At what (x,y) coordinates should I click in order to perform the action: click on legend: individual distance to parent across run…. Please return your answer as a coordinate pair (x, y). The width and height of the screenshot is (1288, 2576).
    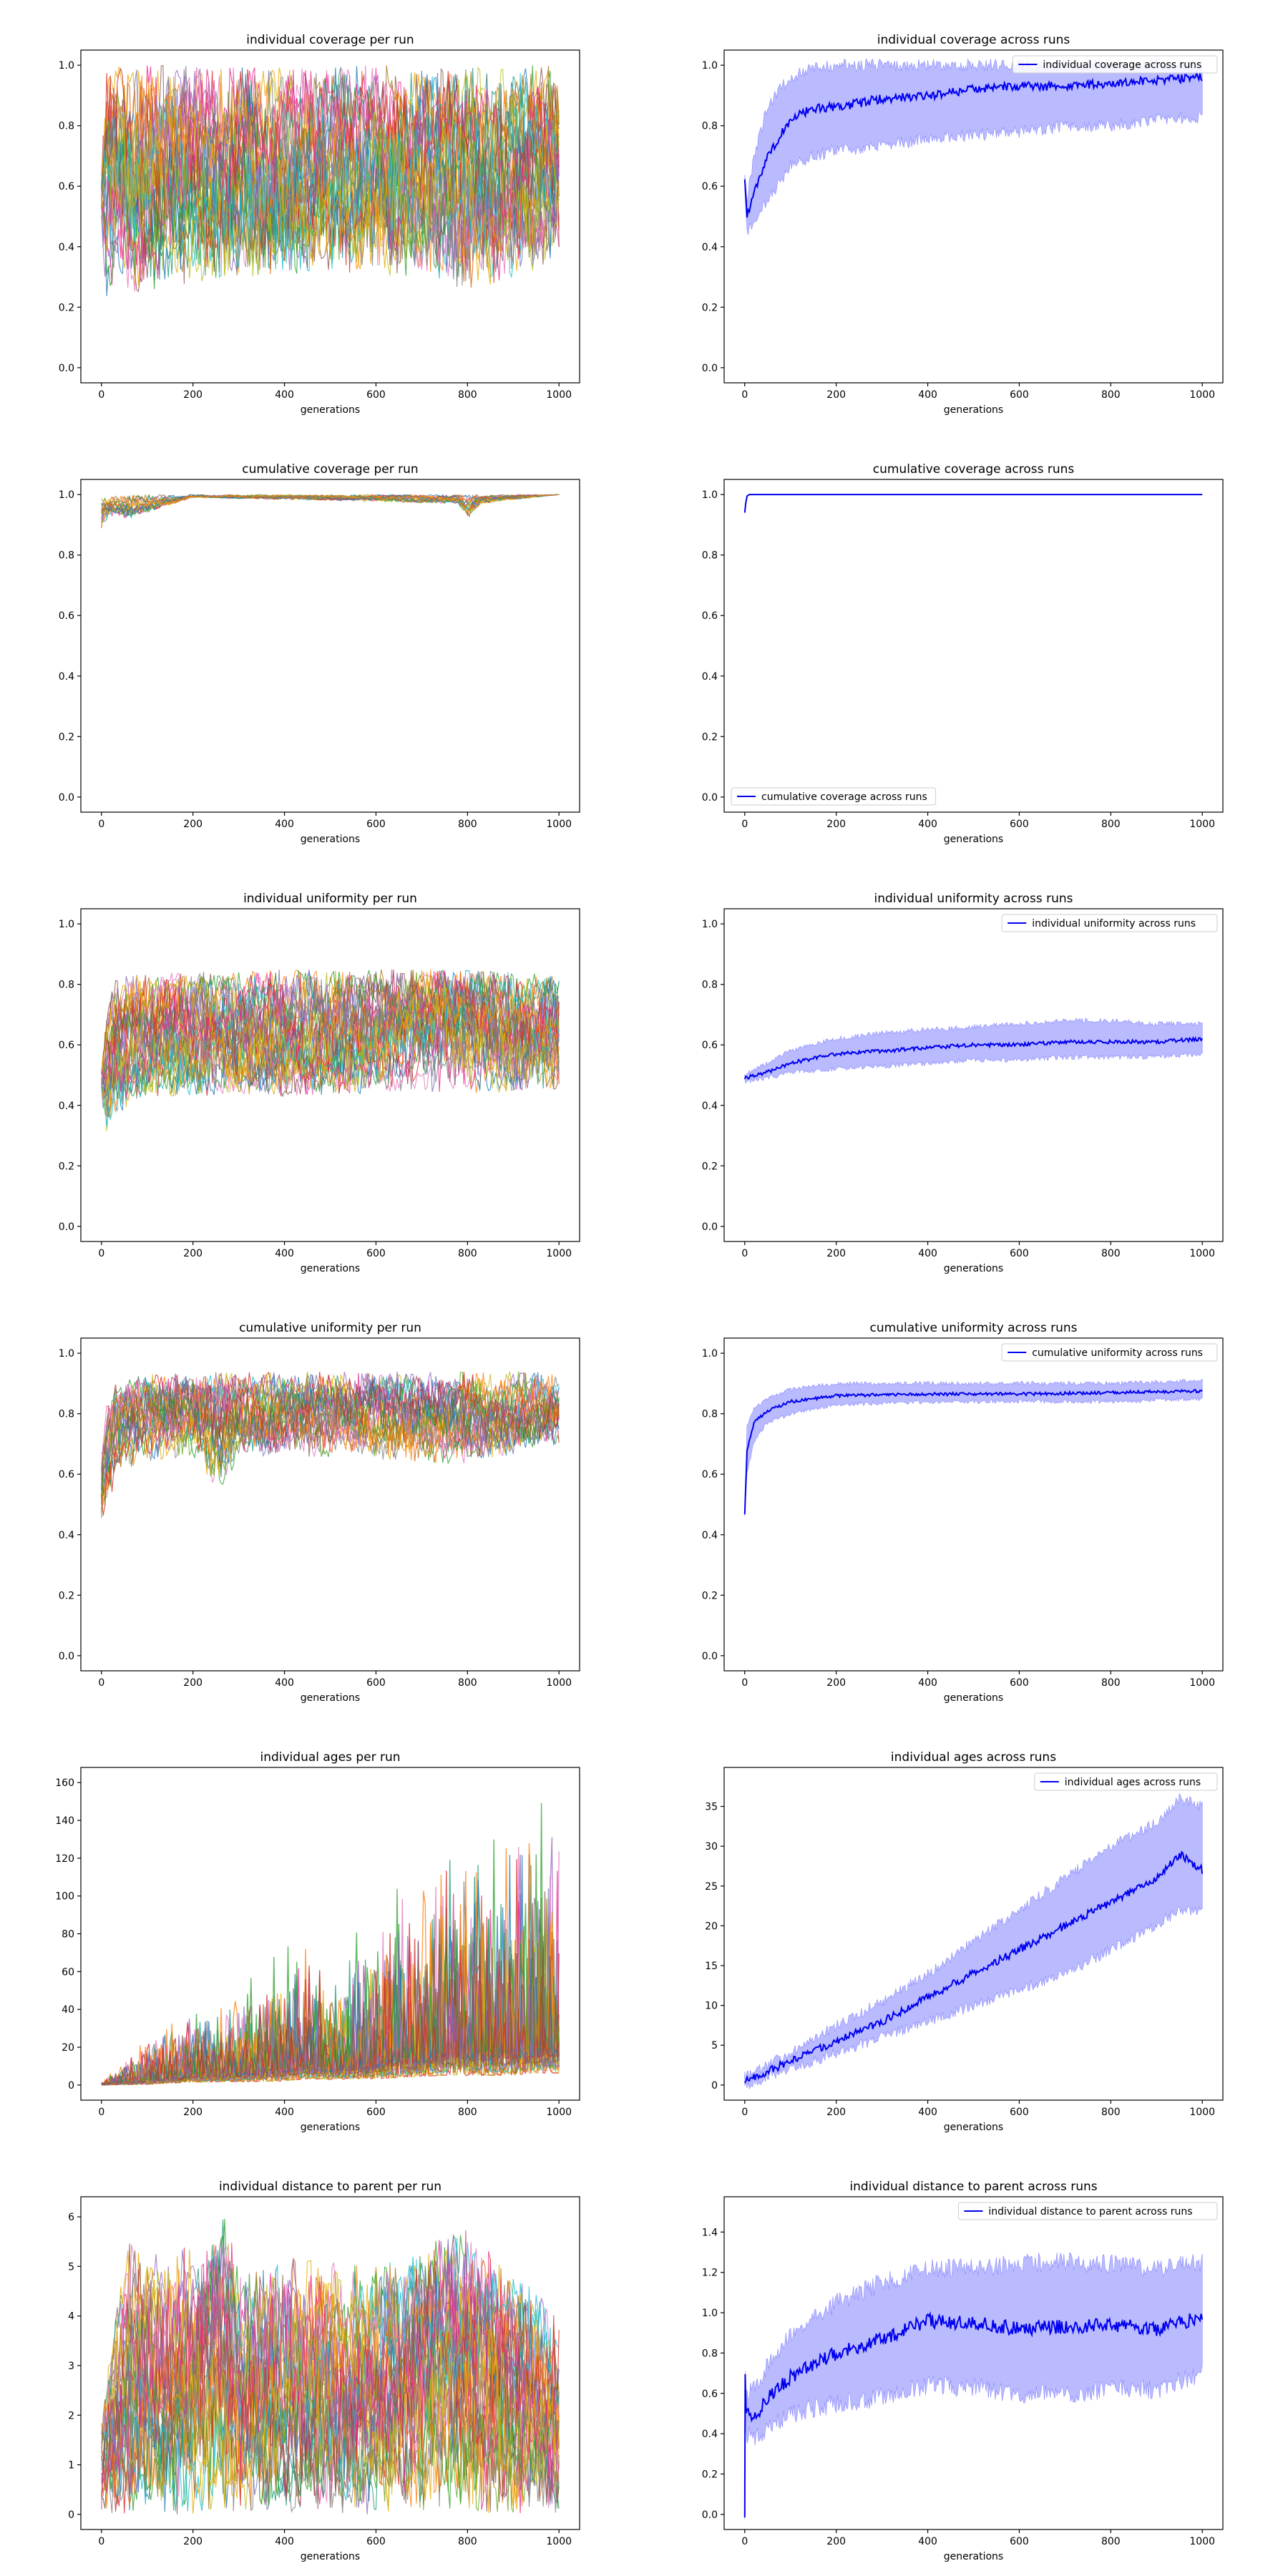
    Looking at the image, I should click on (1087, 2211).